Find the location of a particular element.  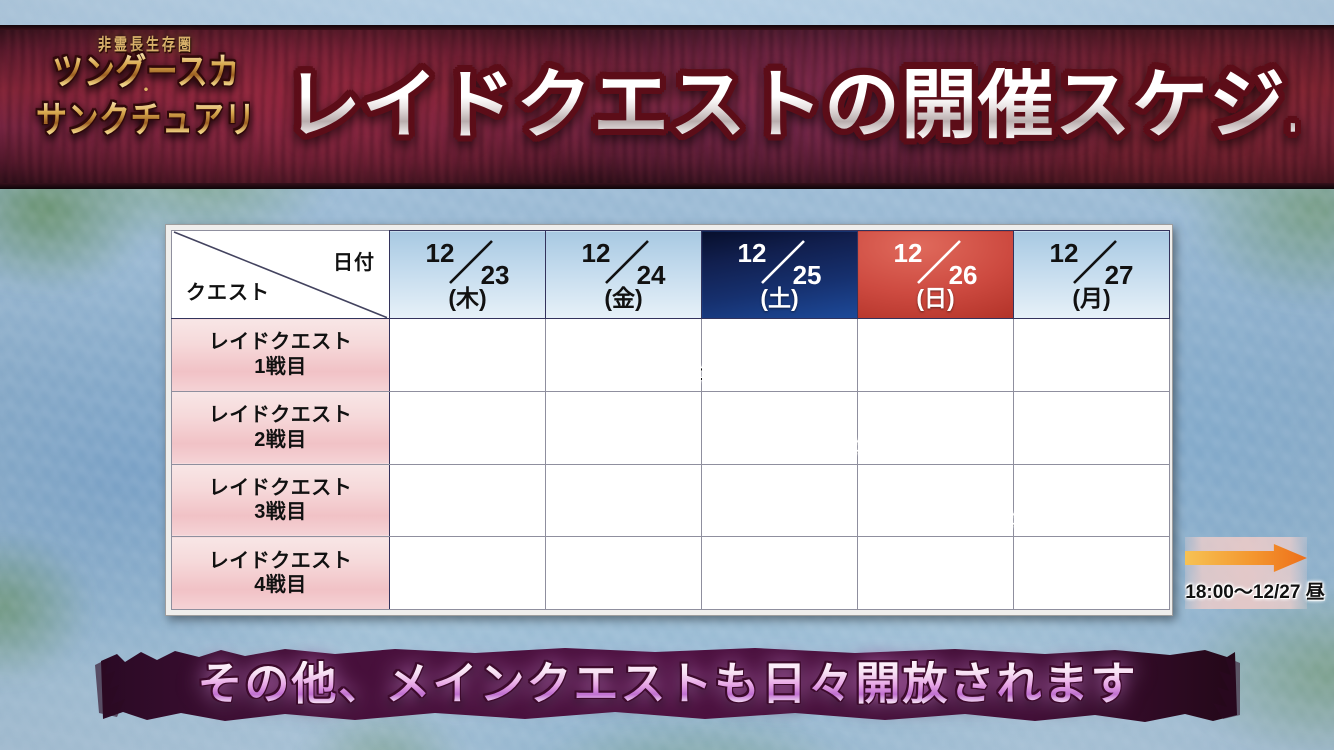

day-of-week: (金) is located at coordinates (623, 298).